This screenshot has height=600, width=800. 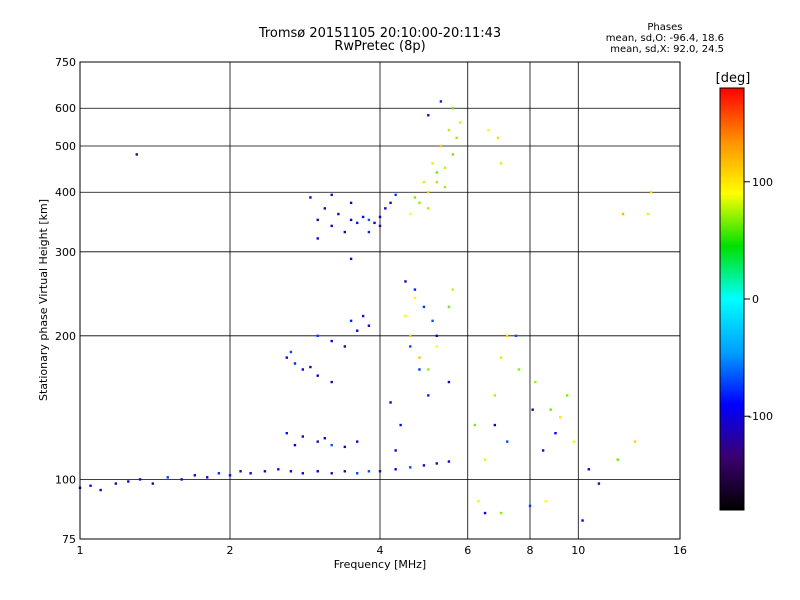 I want to click on y-tick-label: 750, so click(x=65, y=62).